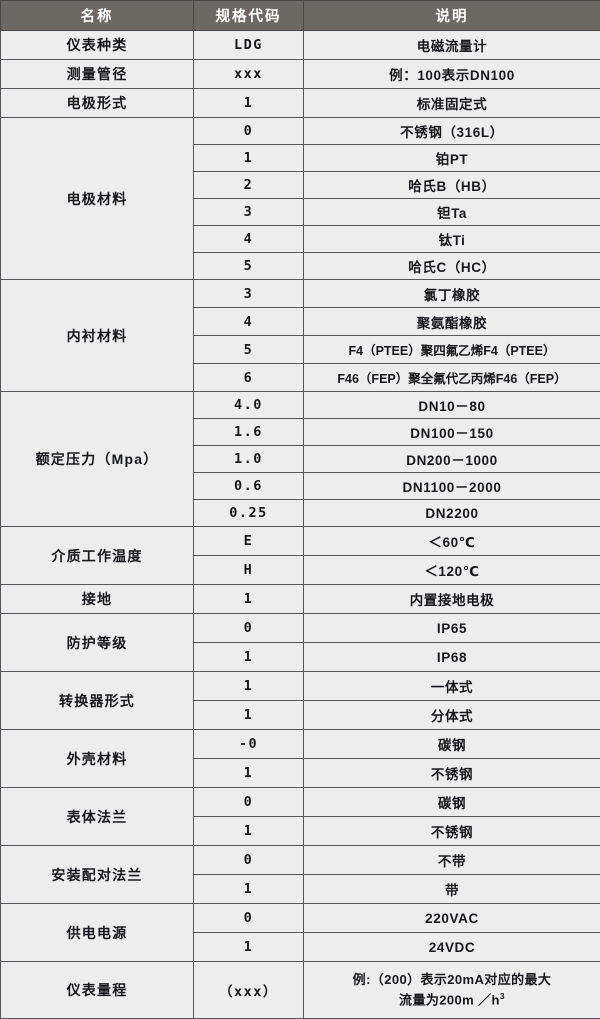  Describe the element at coordinates (97, 817) in the screenshot. I see `group-name-cell: 表体法兰` at that location.